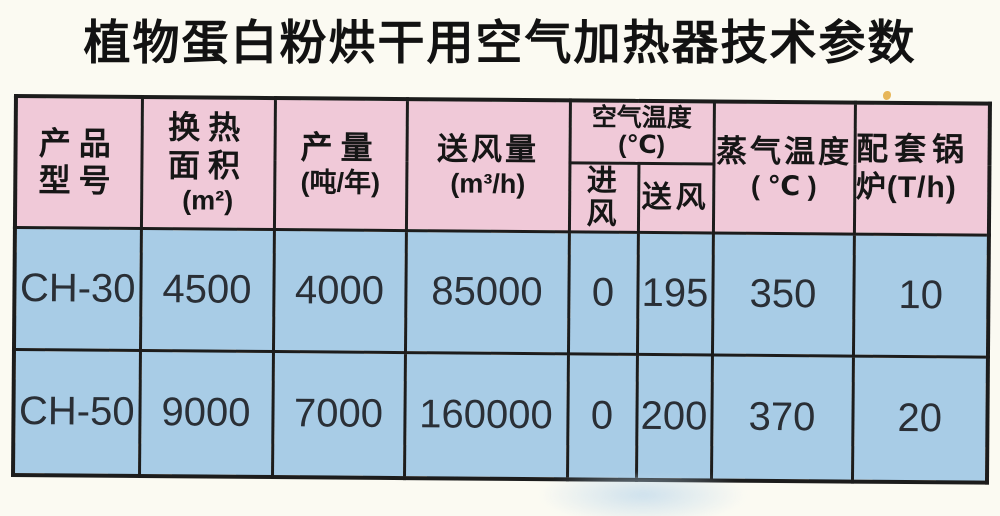 Image resolution: width=1000 pixels, height=516 pixels. I want to click on header-line: 送风, so click(675, 197).